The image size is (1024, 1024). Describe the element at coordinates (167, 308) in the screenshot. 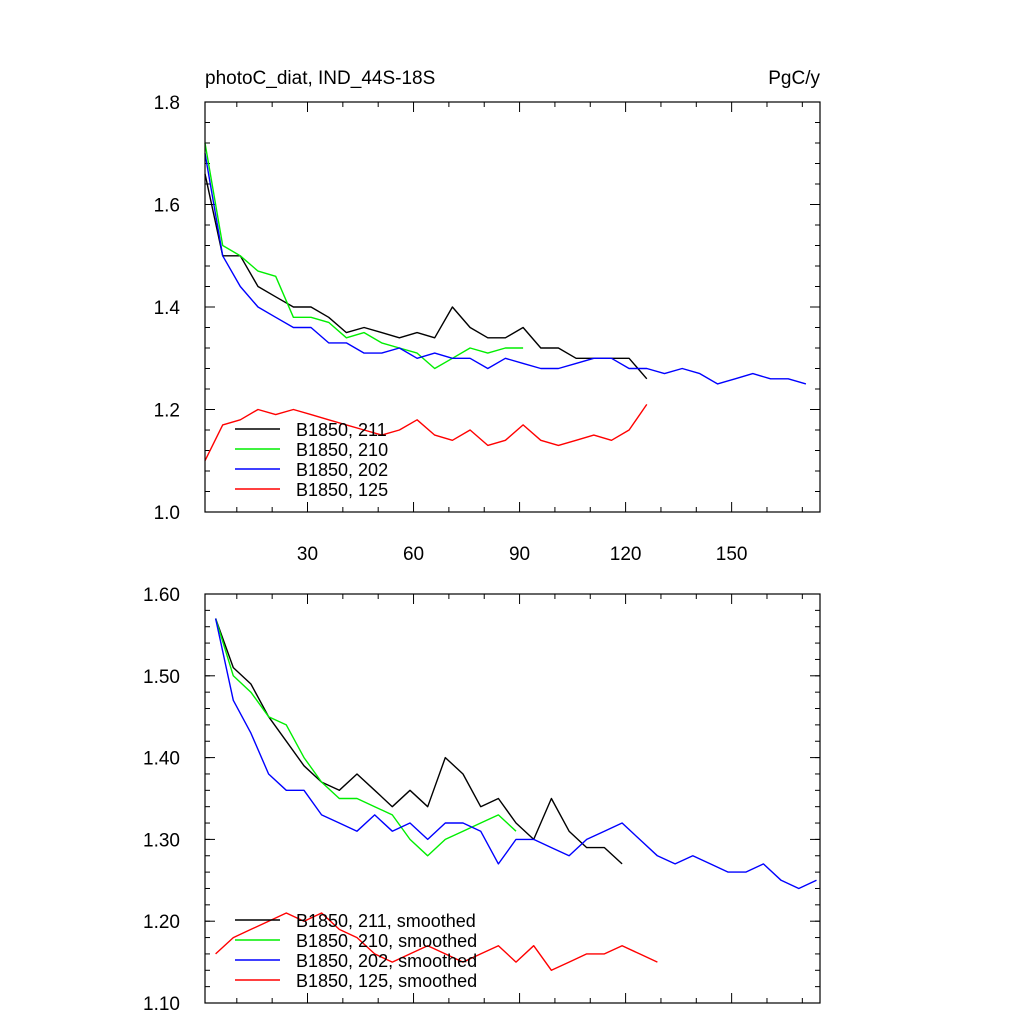

I see `panel-1-ytick-label: 1.4` at that location.